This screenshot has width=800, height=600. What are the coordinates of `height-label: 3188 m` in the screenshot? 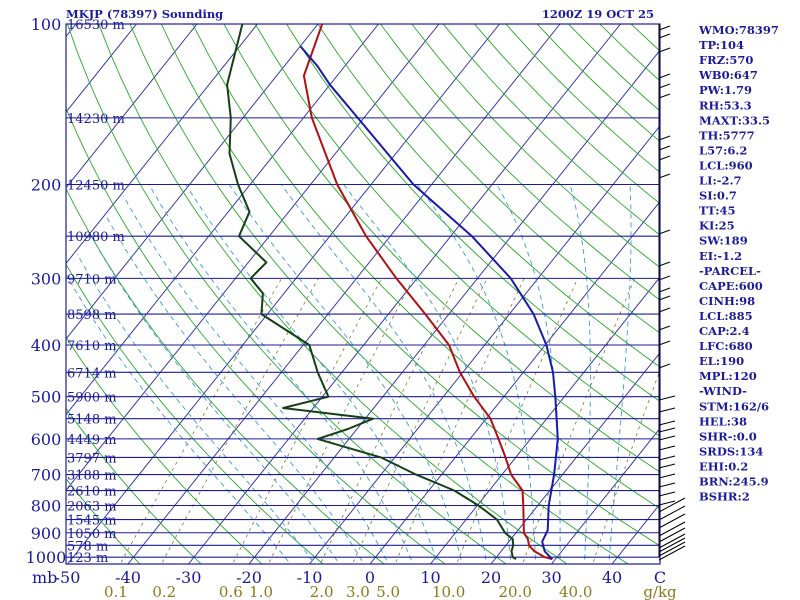 It's located at (92, 476).